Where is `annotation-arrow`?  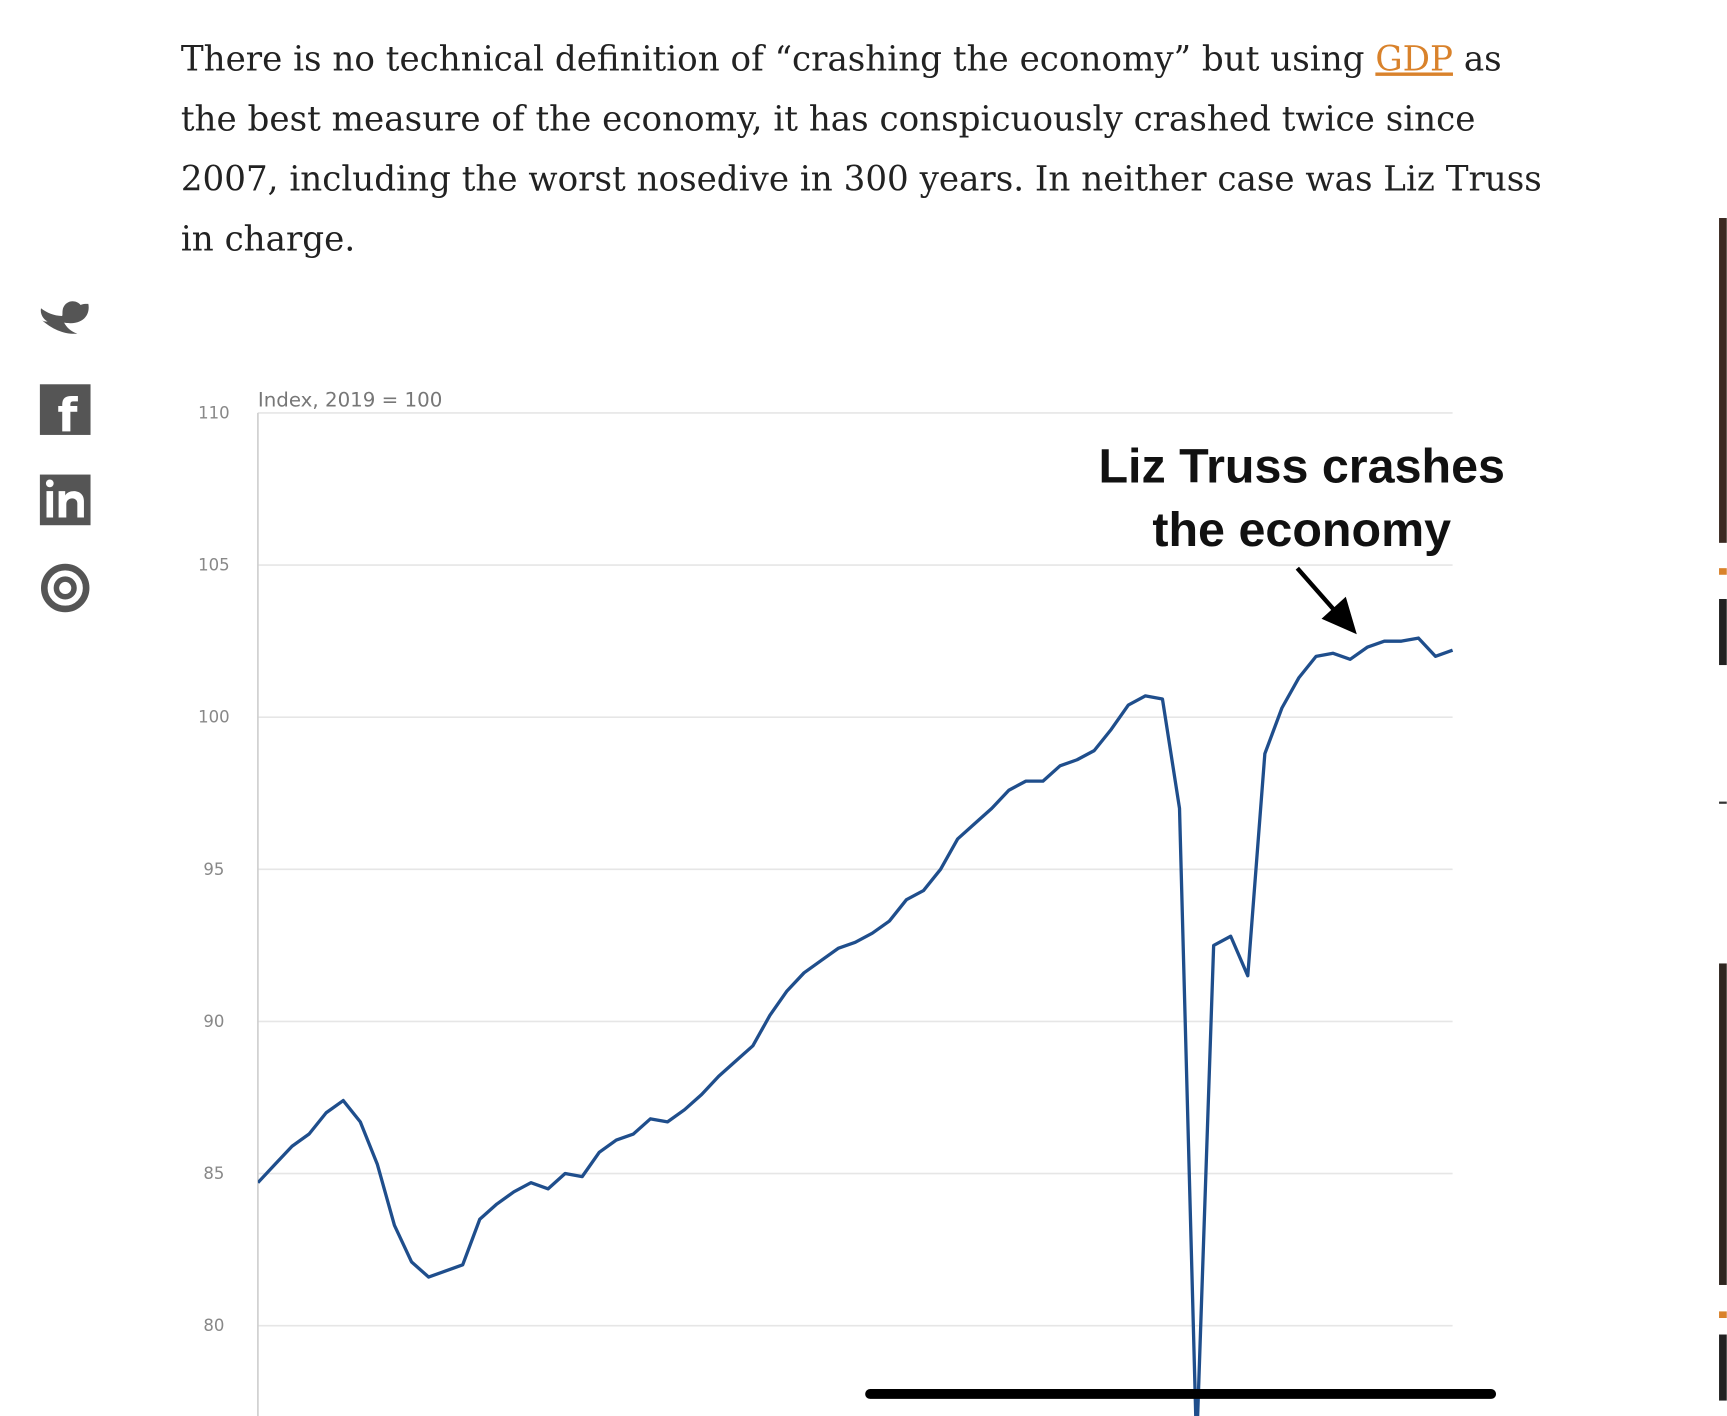
annotation-arrow is located at coordinates (1317, 591).